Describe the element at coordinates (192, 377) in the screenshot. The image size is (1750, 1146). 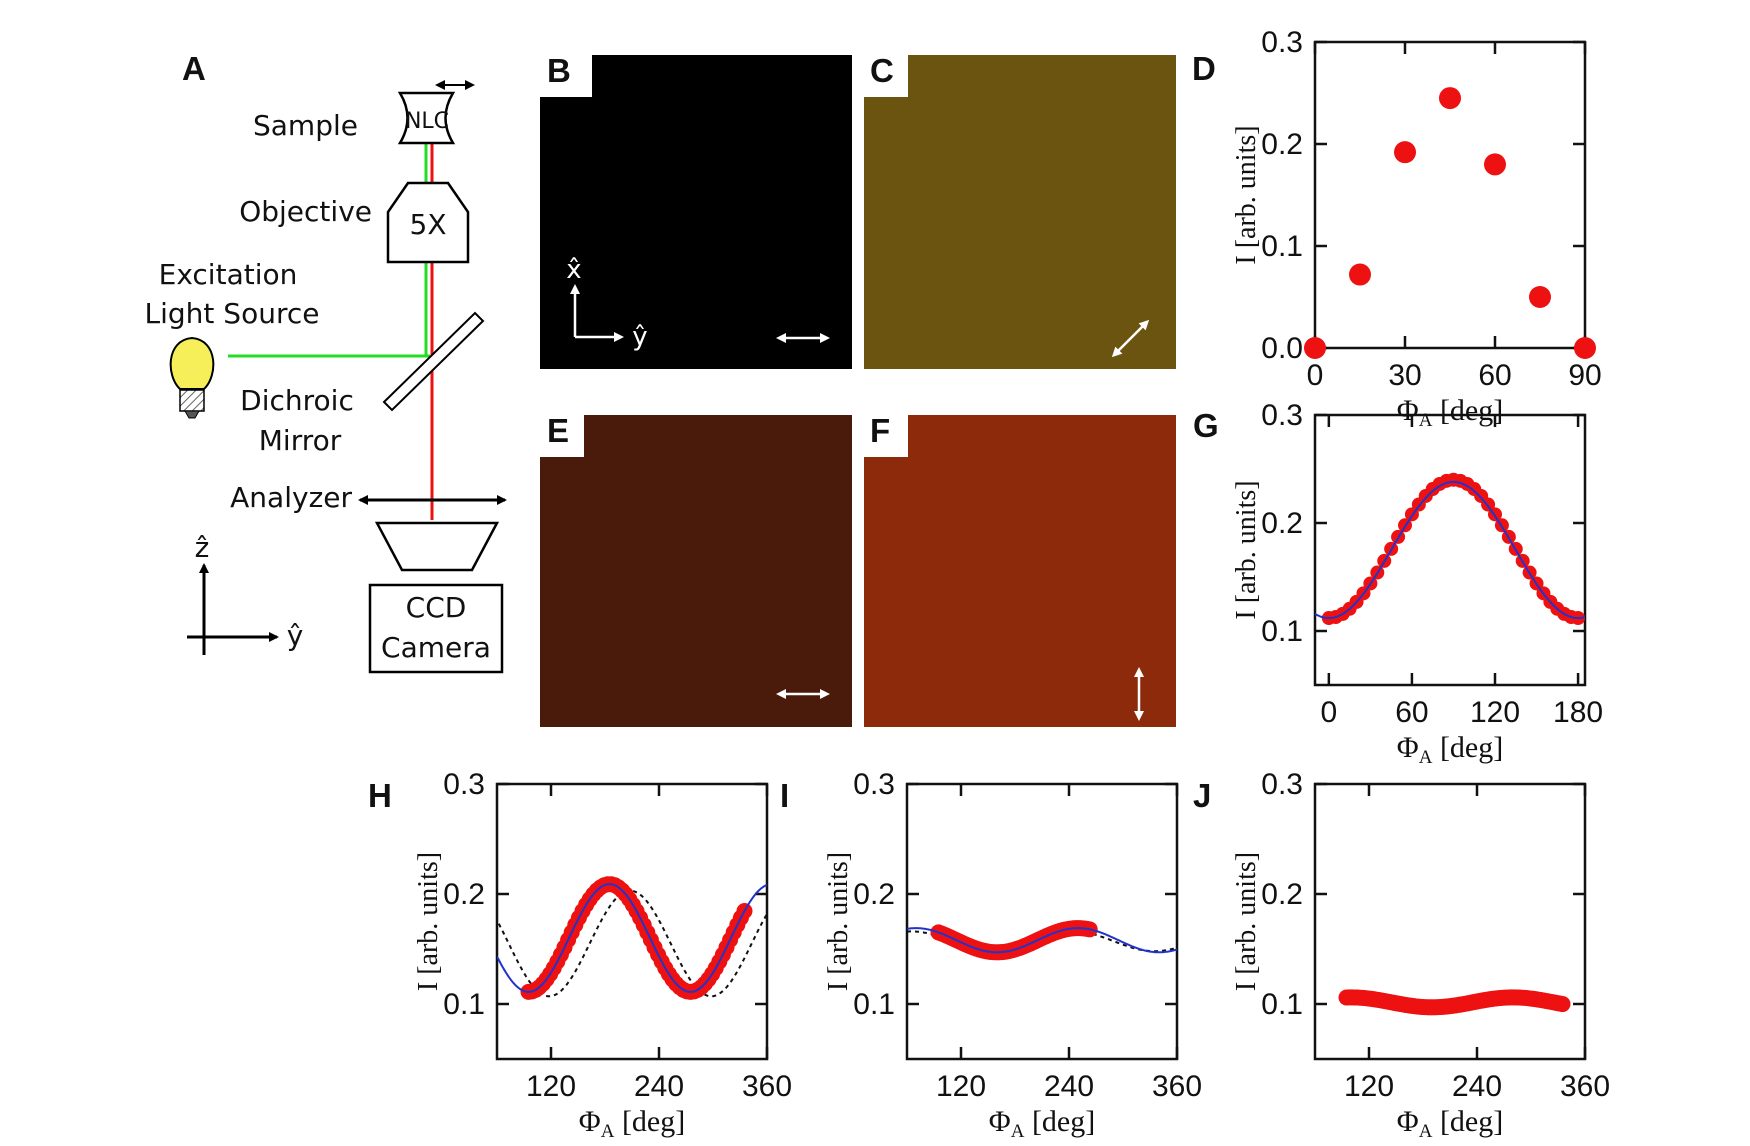
I see `lightbulb-icon` at that location.